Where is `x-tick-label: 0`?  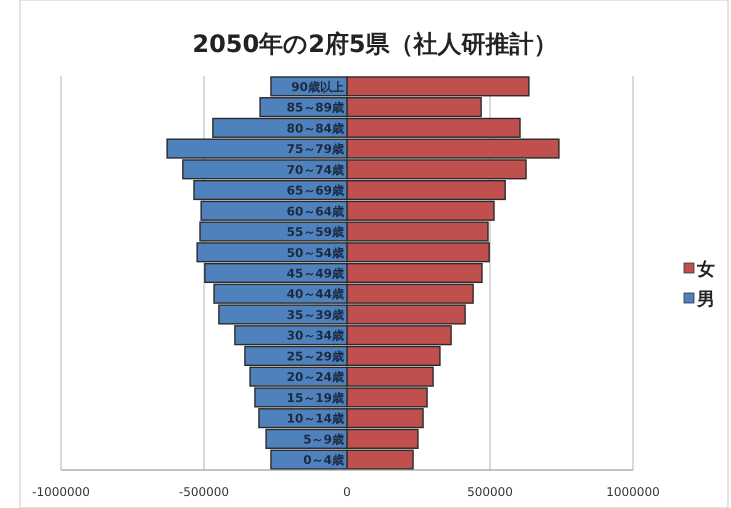 x-tick-label: 0 is located at coordinates (347, 492).